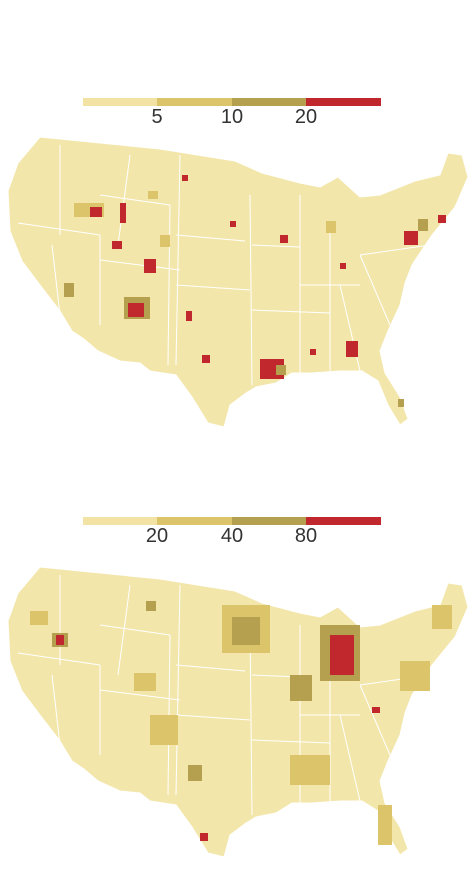 The width and height of the screenshot is (474, 876). Describe the element at coordinates (232, 536) in the screenshot. I see `legend-2-label-2: 40` at that location.